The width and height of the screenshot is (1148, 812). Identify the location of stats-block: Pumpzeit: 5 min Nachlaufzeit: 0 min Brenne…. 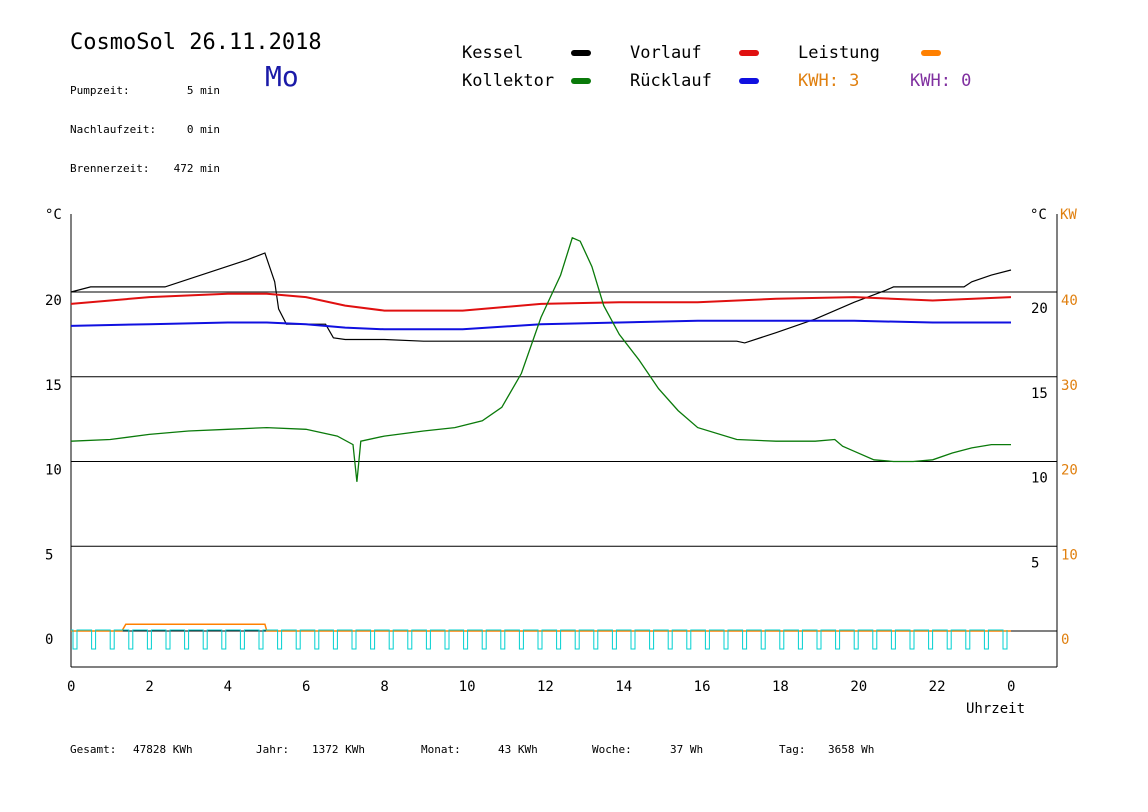
(145, 123).